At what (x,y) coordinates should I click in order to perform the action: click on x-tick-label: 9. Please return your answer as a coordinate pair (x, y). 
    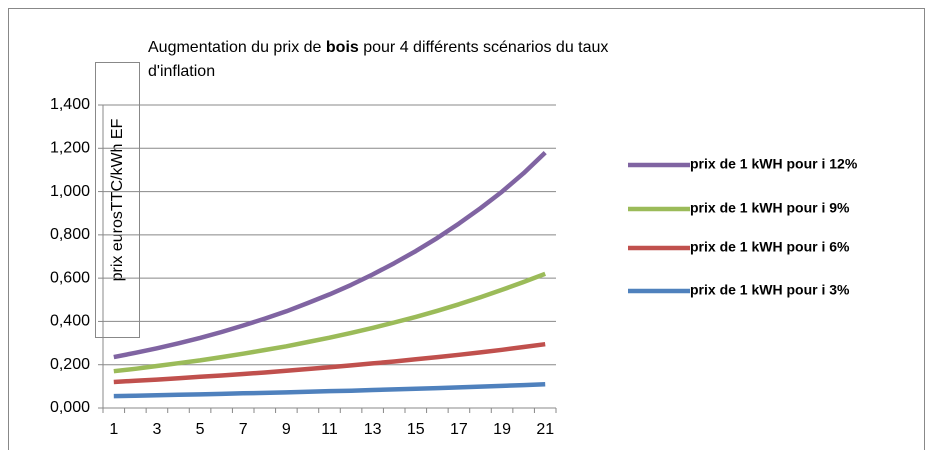
    Looking at the image, I should click on (286, 429).